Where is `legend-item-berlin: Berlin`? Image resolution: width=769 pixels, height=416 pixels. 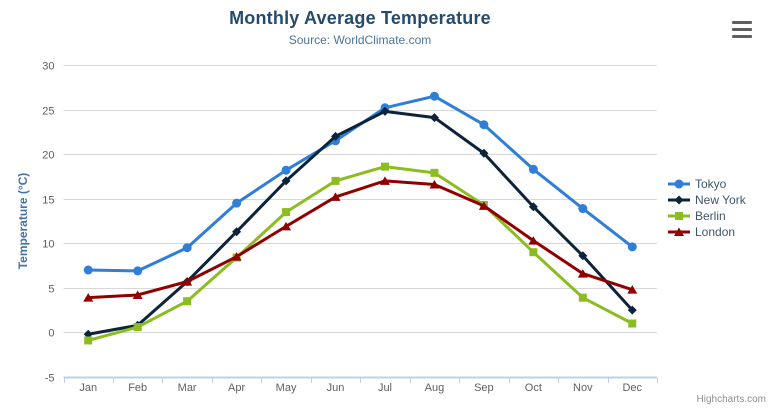 legend-item-berlin: Berlin is located at coordinates (707, 216).